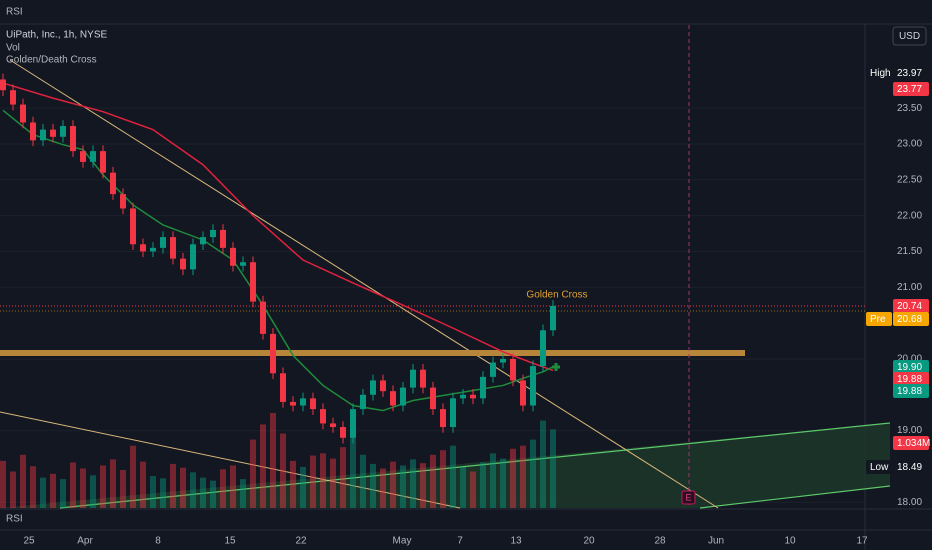 The width and height of the screenshot is (932, 550). Describe the element at coordinates (879, 467) in the screenshot. I see `price-badge-tag-label: Low` at that location.